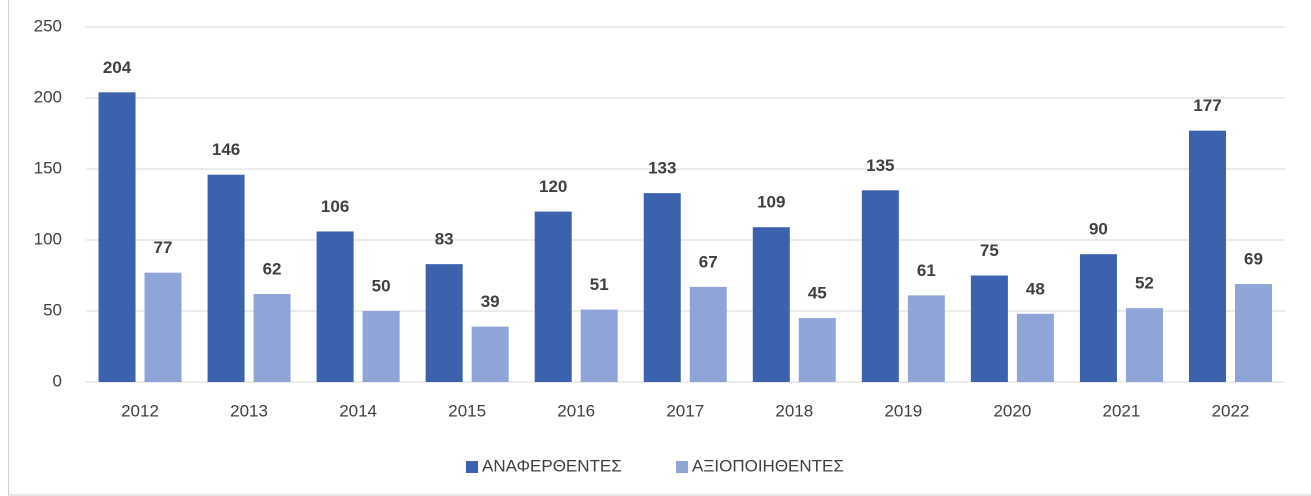 This screenshot has width=1311, height=496. Describe the element at coordinates (117, 67) in the screenshot. I see `value-label: 204` at that location.